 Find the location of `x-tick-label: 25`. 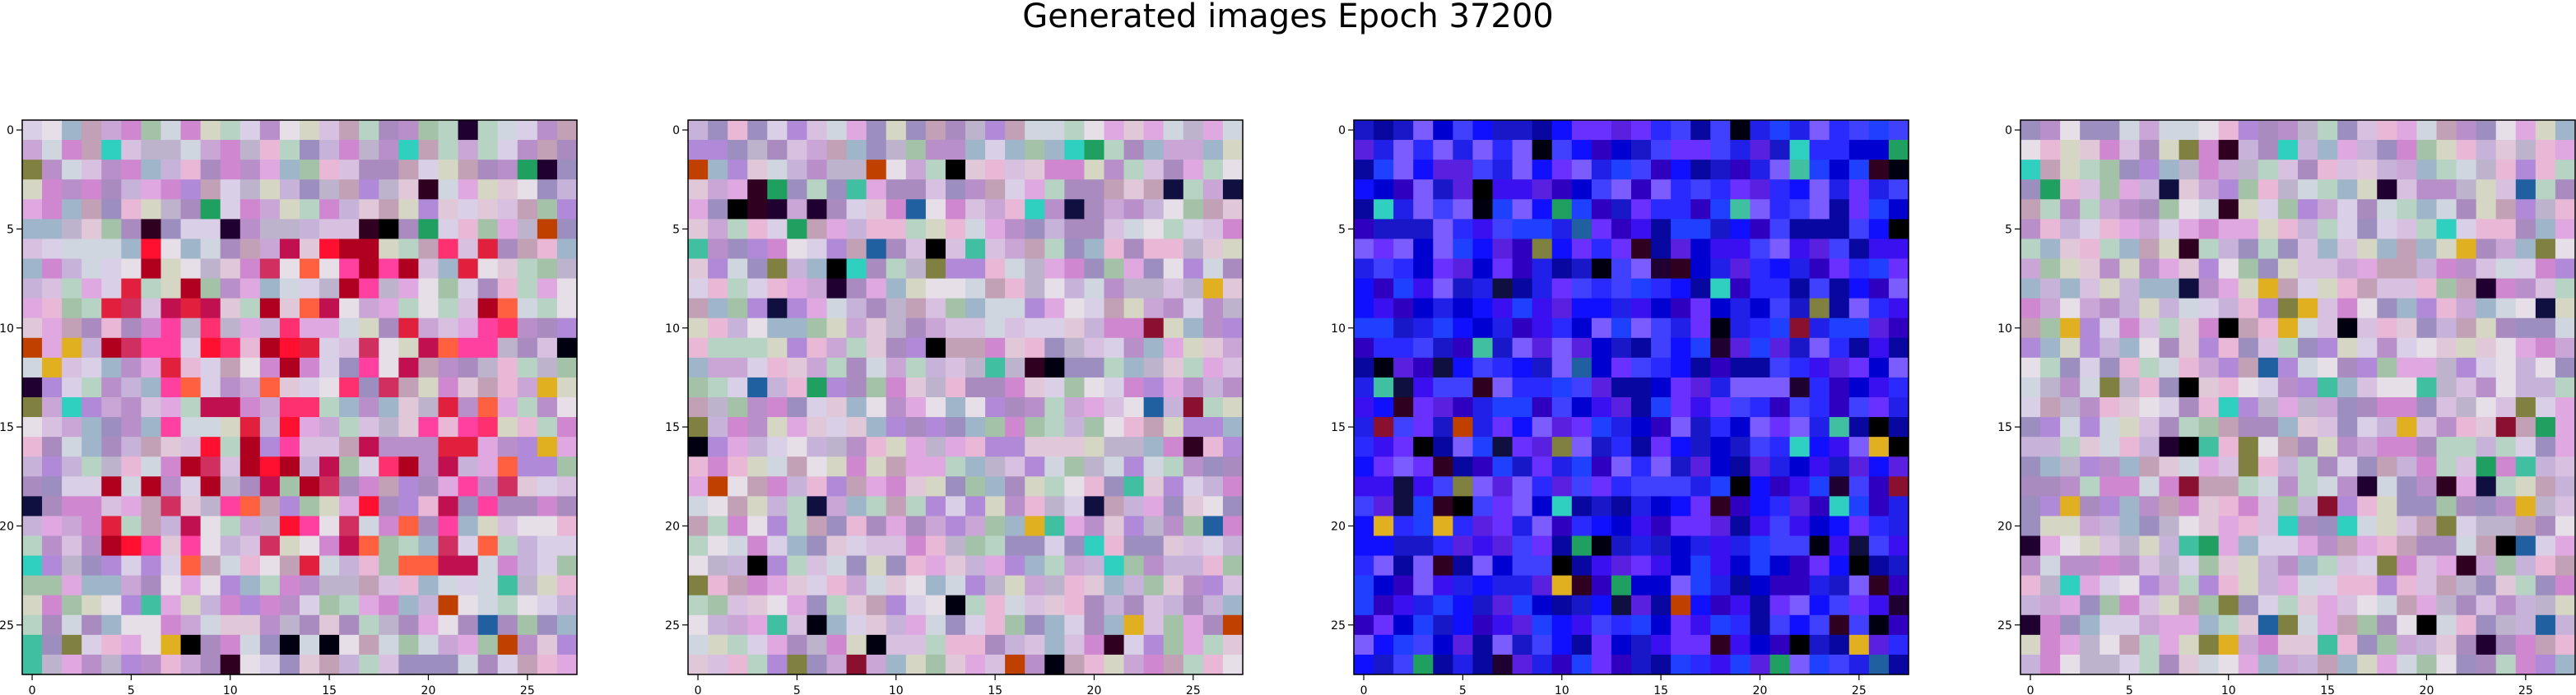

x-tick-label: 25 is located at coordinates (2525, 689).